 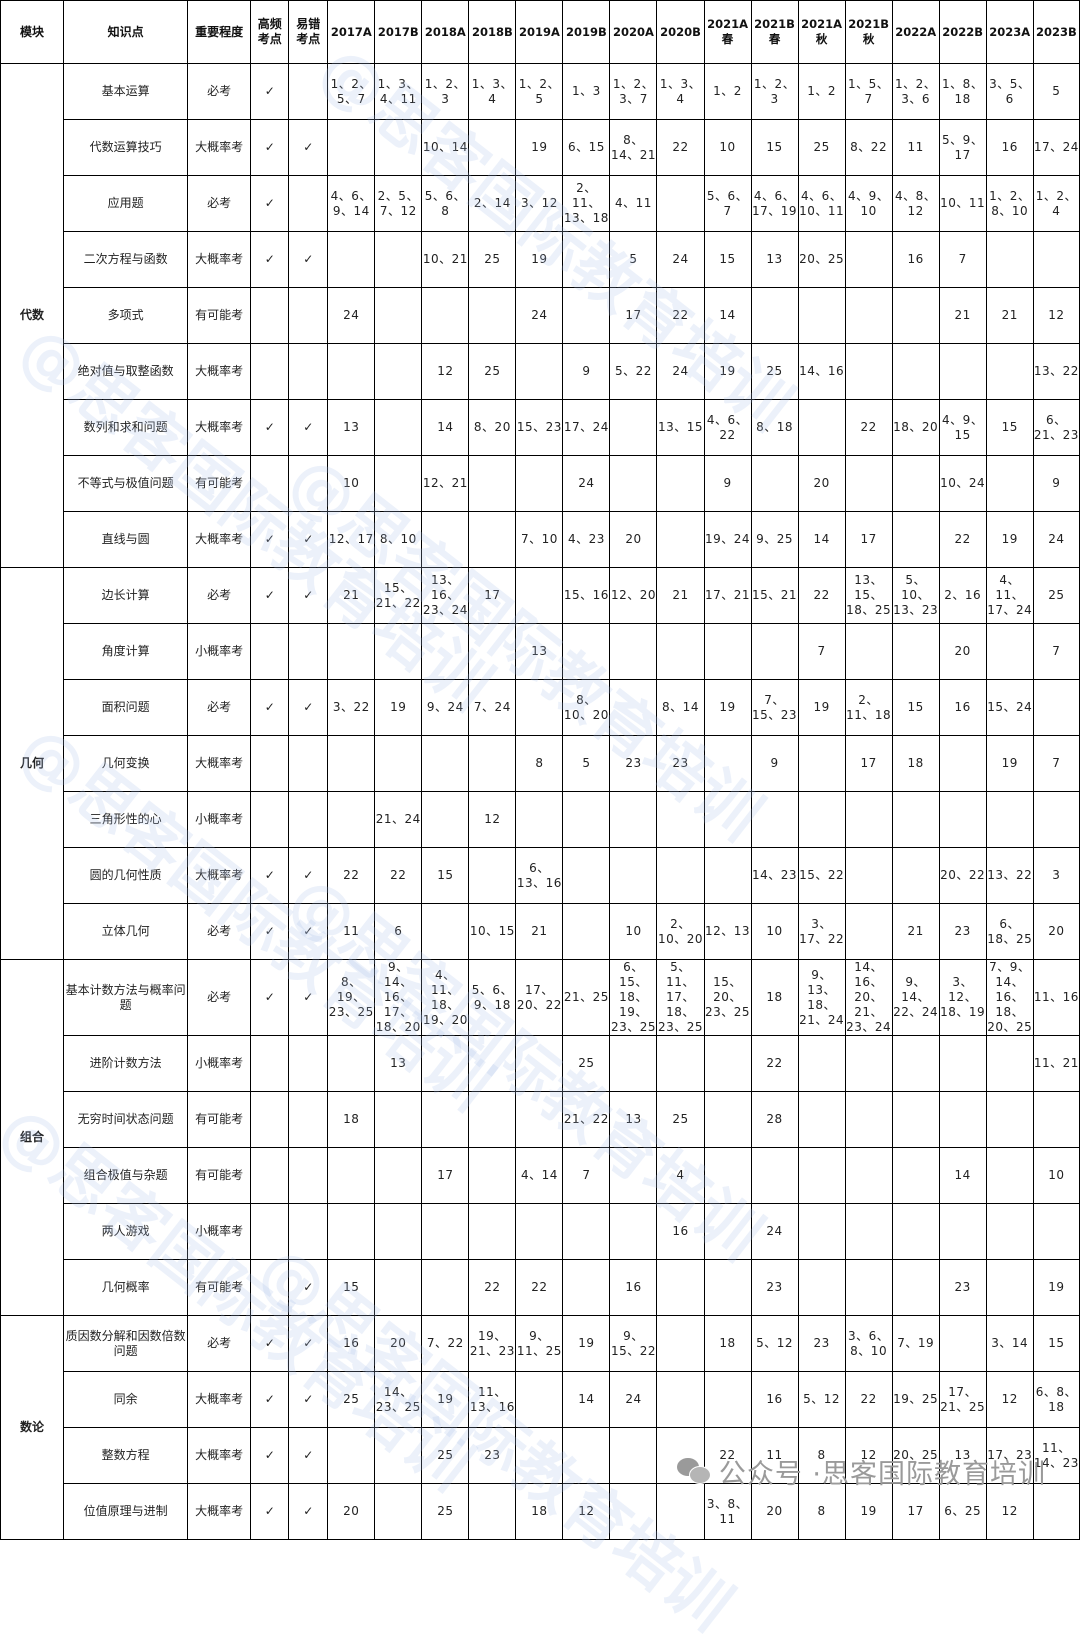 I want to click on question-numbers-cell: 3、14, so click(x=1009, y=1343).